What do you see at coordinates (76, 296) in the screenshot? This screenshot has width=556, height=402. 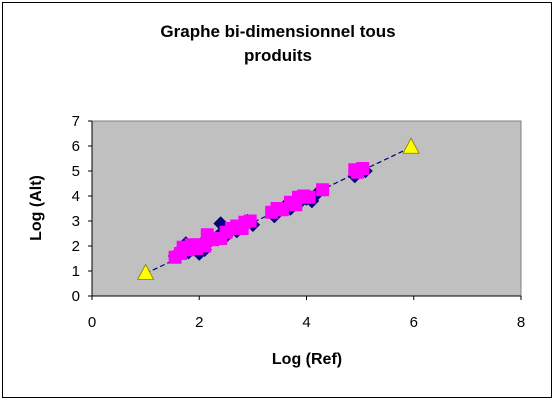 I see `y-tick-label: 0` at bounding box center [76, 296].